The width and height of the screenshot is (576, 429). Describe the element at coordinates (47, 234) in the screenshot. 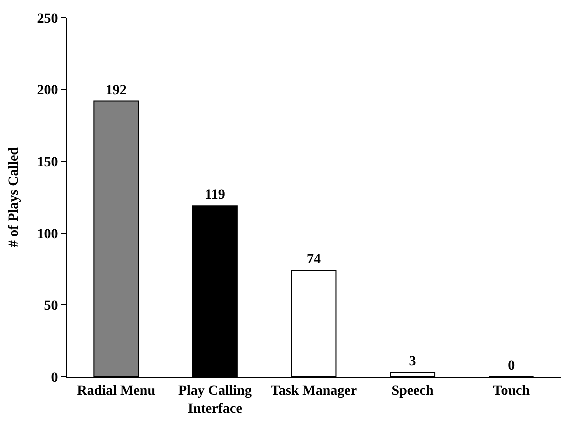

I see `y-tick-label: 100` at that location.